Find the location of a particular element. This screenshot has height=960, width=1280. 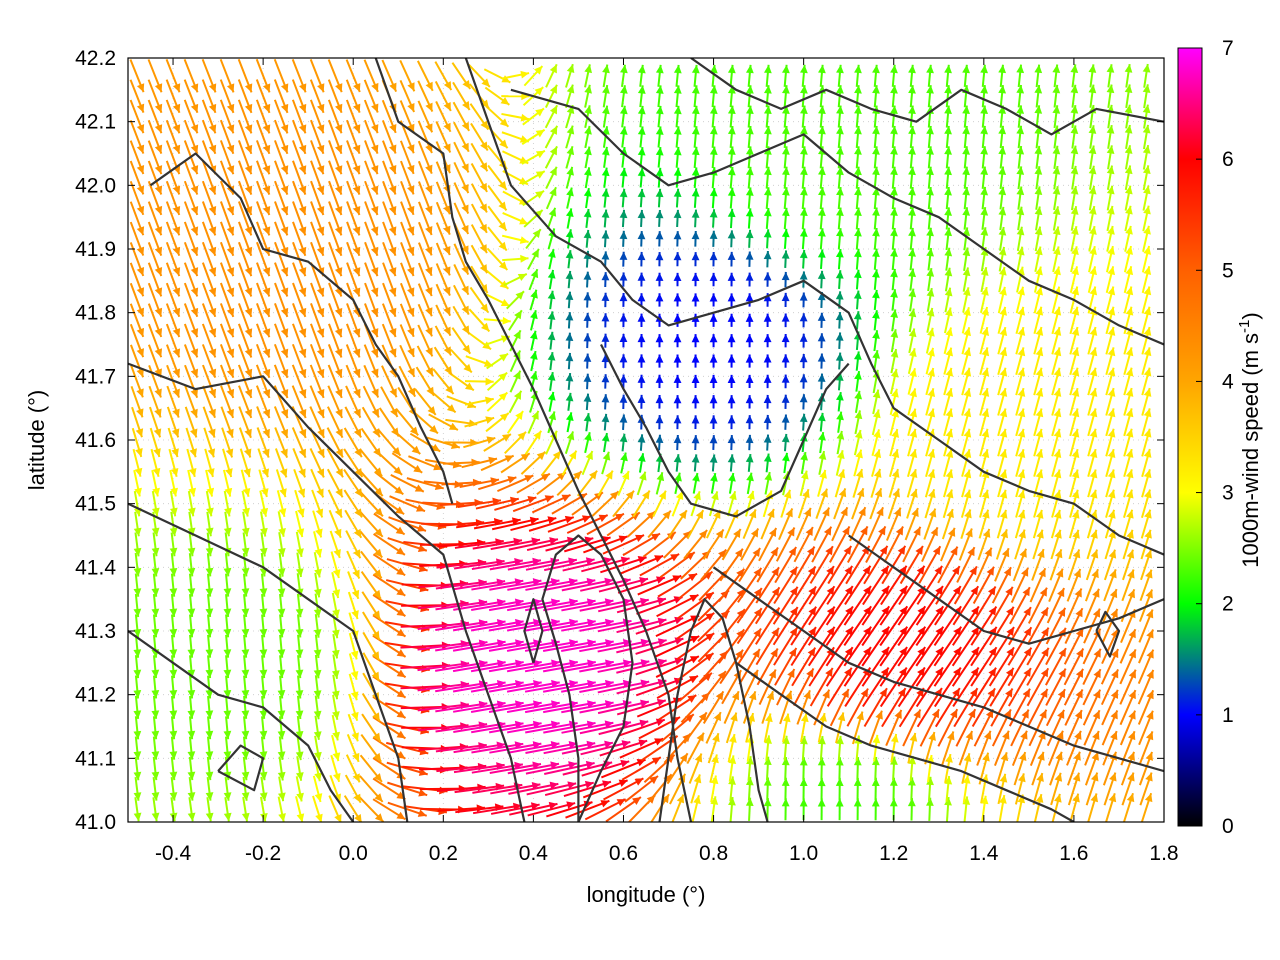

colorbar-title: 1000m-wind speed (m s-1) is located at coordinates (1249, 439).